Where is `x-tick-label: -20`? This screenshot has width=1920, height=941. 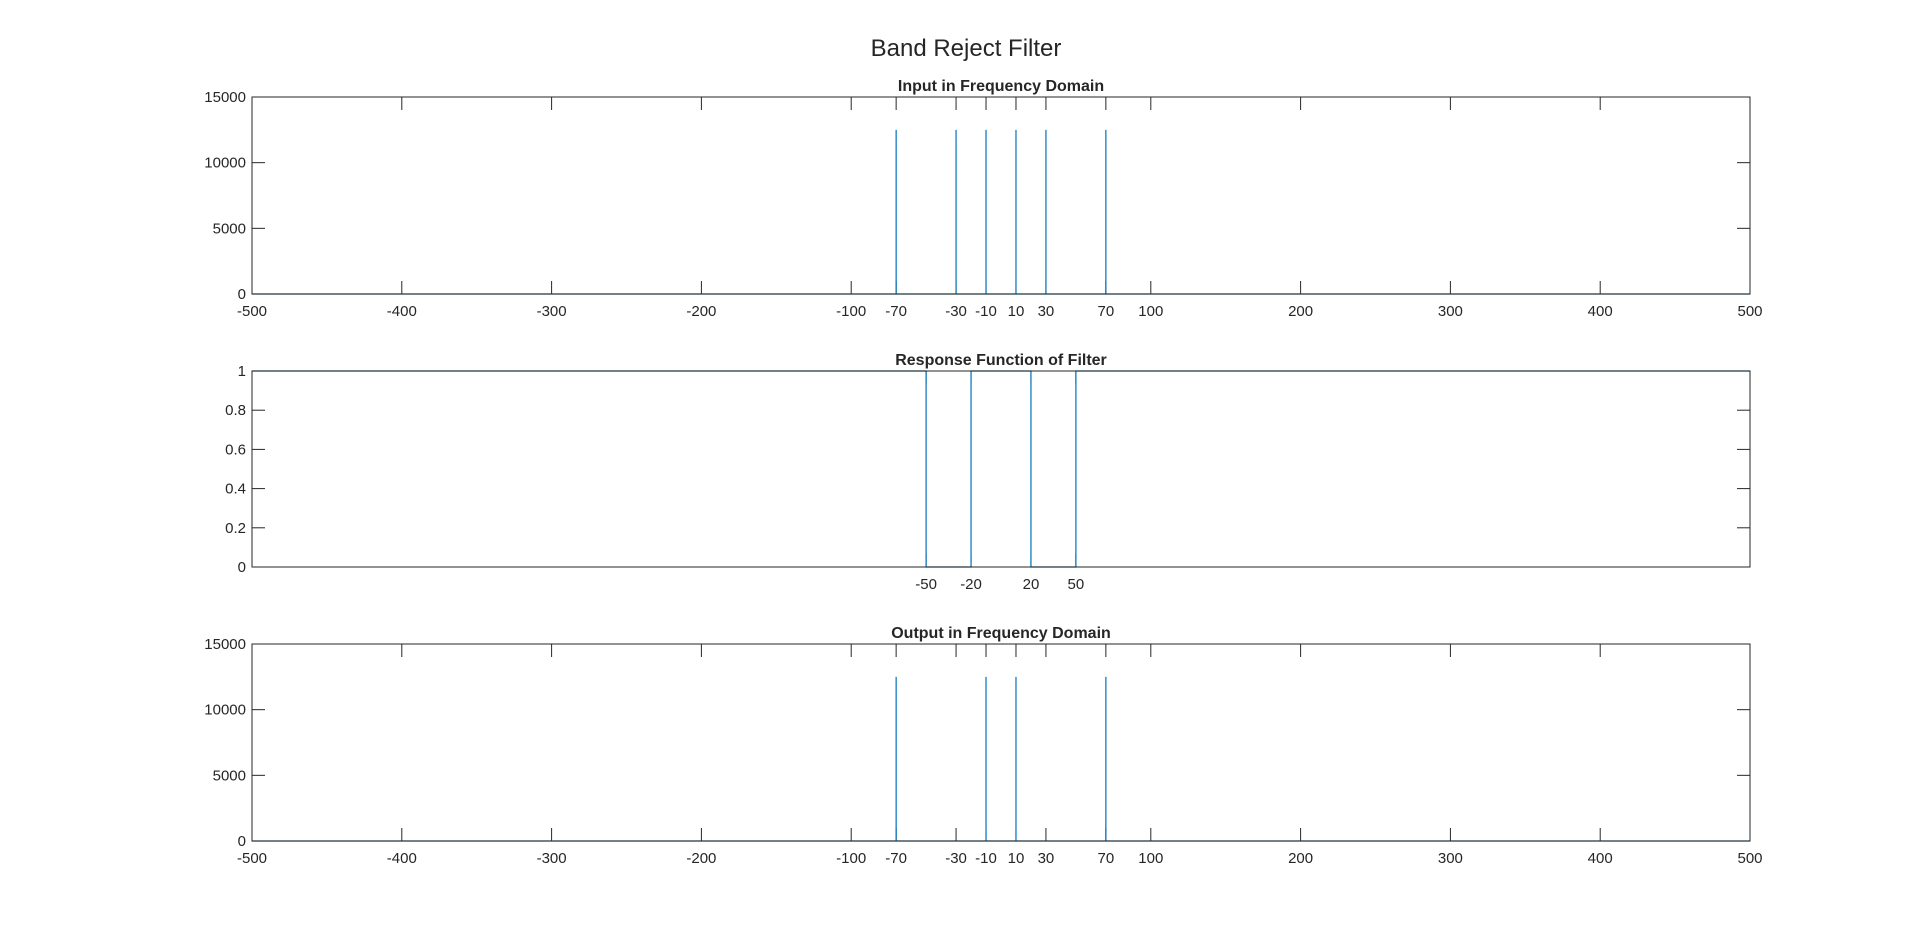
x-tick-label: -20 is located at coordinates (971, 584).